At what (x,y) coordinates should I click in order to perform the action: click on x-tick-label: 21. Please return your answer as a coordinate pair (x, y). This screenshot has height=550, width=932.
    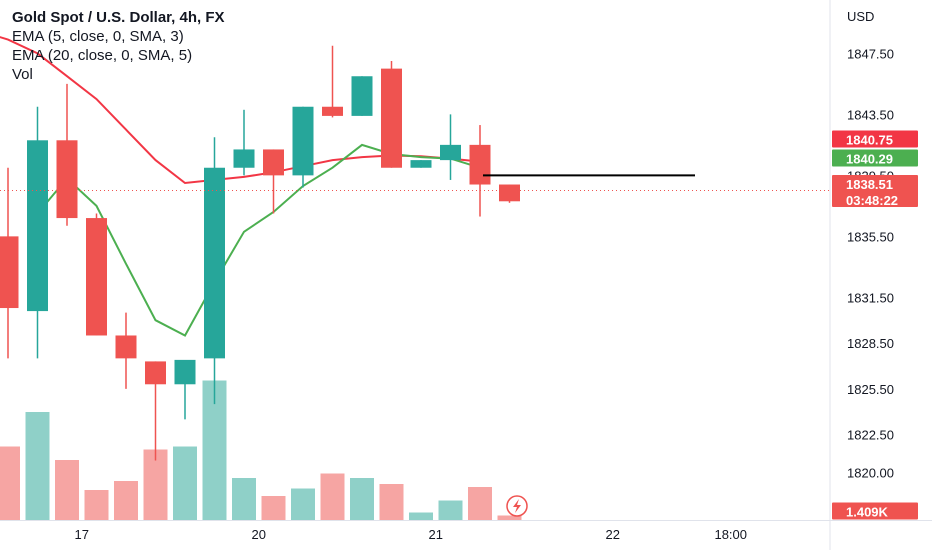
    Looking at the image, I should click on (436, 534).